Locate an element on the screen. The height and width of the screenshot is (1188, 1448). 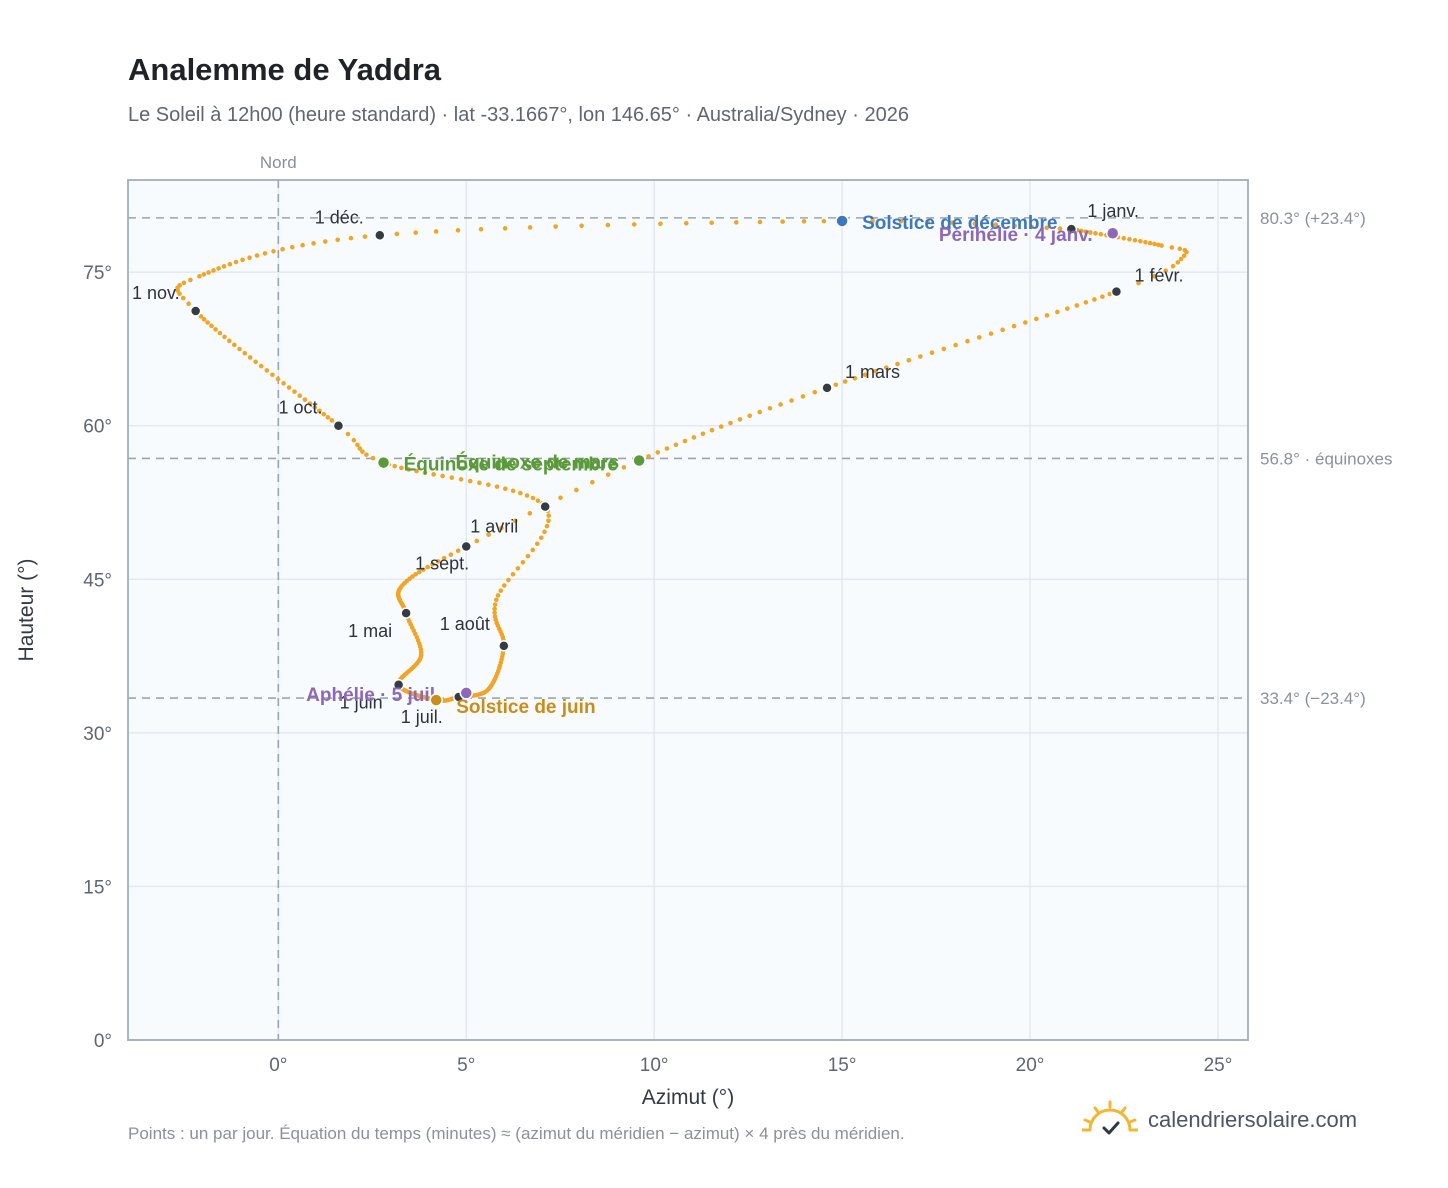
month-label: 1 déc. is located at coordinates (339, 217).